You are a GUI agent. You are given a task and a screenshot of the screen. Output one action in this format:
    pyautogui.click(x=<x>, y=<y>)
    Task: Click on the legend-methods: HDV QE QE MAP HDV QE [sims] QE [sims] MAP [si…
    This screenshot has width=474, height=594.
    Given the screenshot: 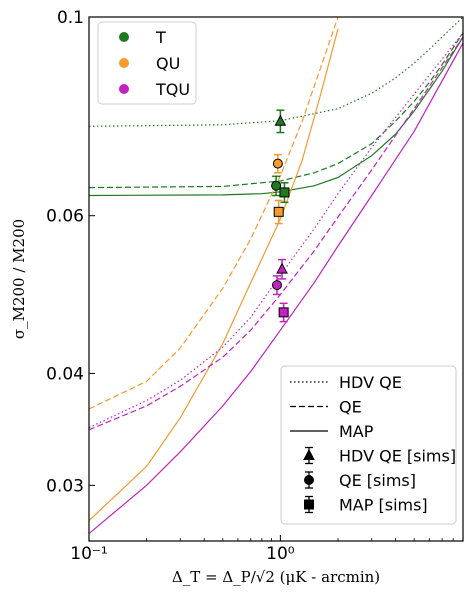 What is the action you would take?
    pyautogui.click(x=368, y=445)
    